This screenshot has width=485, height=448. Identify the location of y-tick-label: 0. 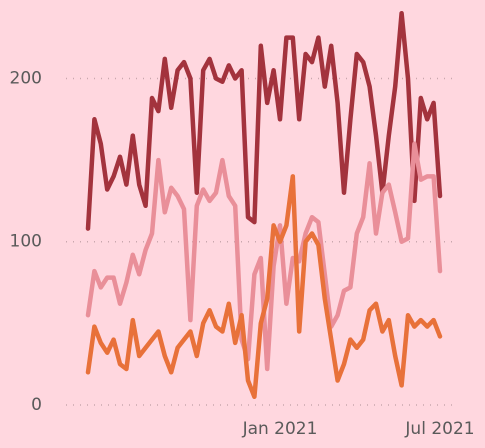
(36, 405).